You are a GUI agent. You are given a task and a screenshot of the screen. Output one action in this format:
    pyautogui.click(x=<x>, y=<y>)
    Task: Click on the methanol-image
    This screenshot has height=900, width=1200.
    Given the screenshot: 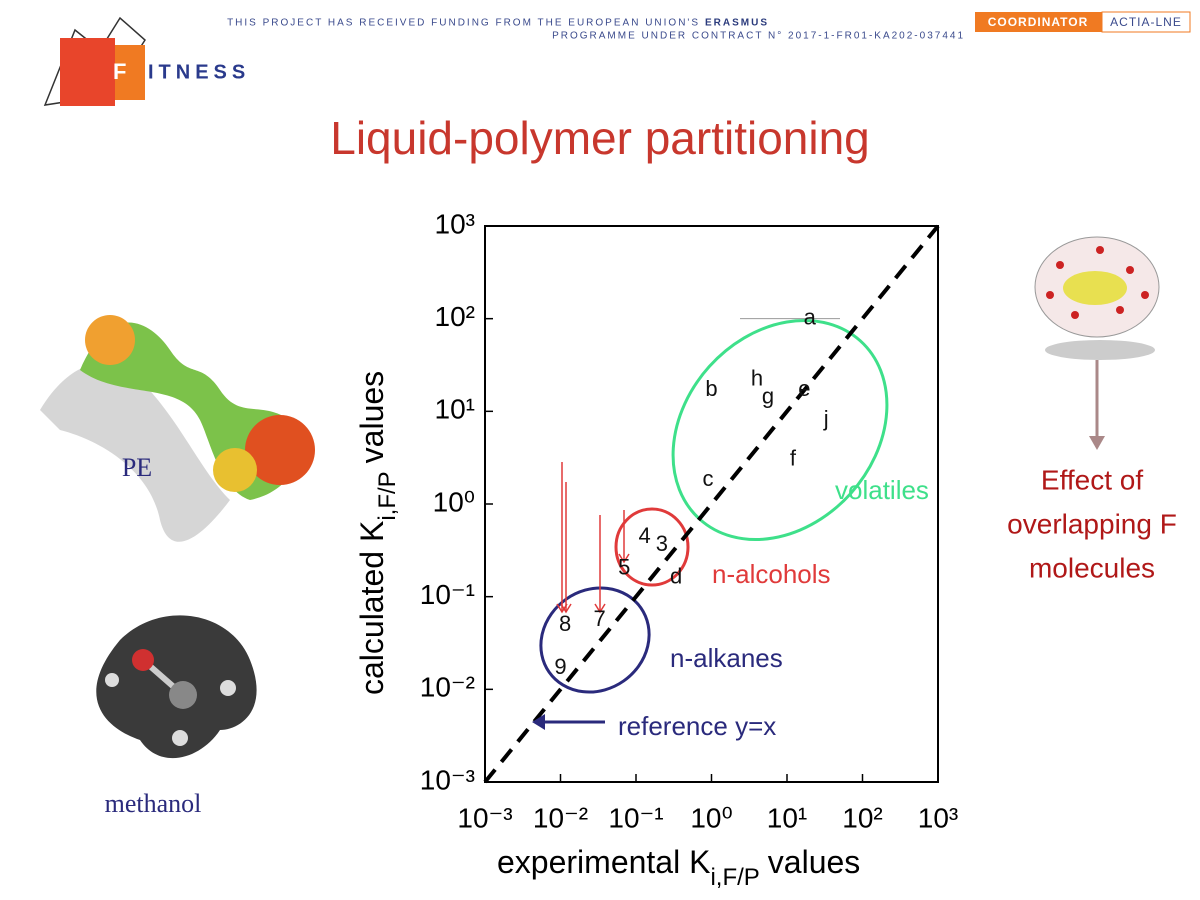 What is the action you would take?
    pyautogui.click(x=176, y=687)
    